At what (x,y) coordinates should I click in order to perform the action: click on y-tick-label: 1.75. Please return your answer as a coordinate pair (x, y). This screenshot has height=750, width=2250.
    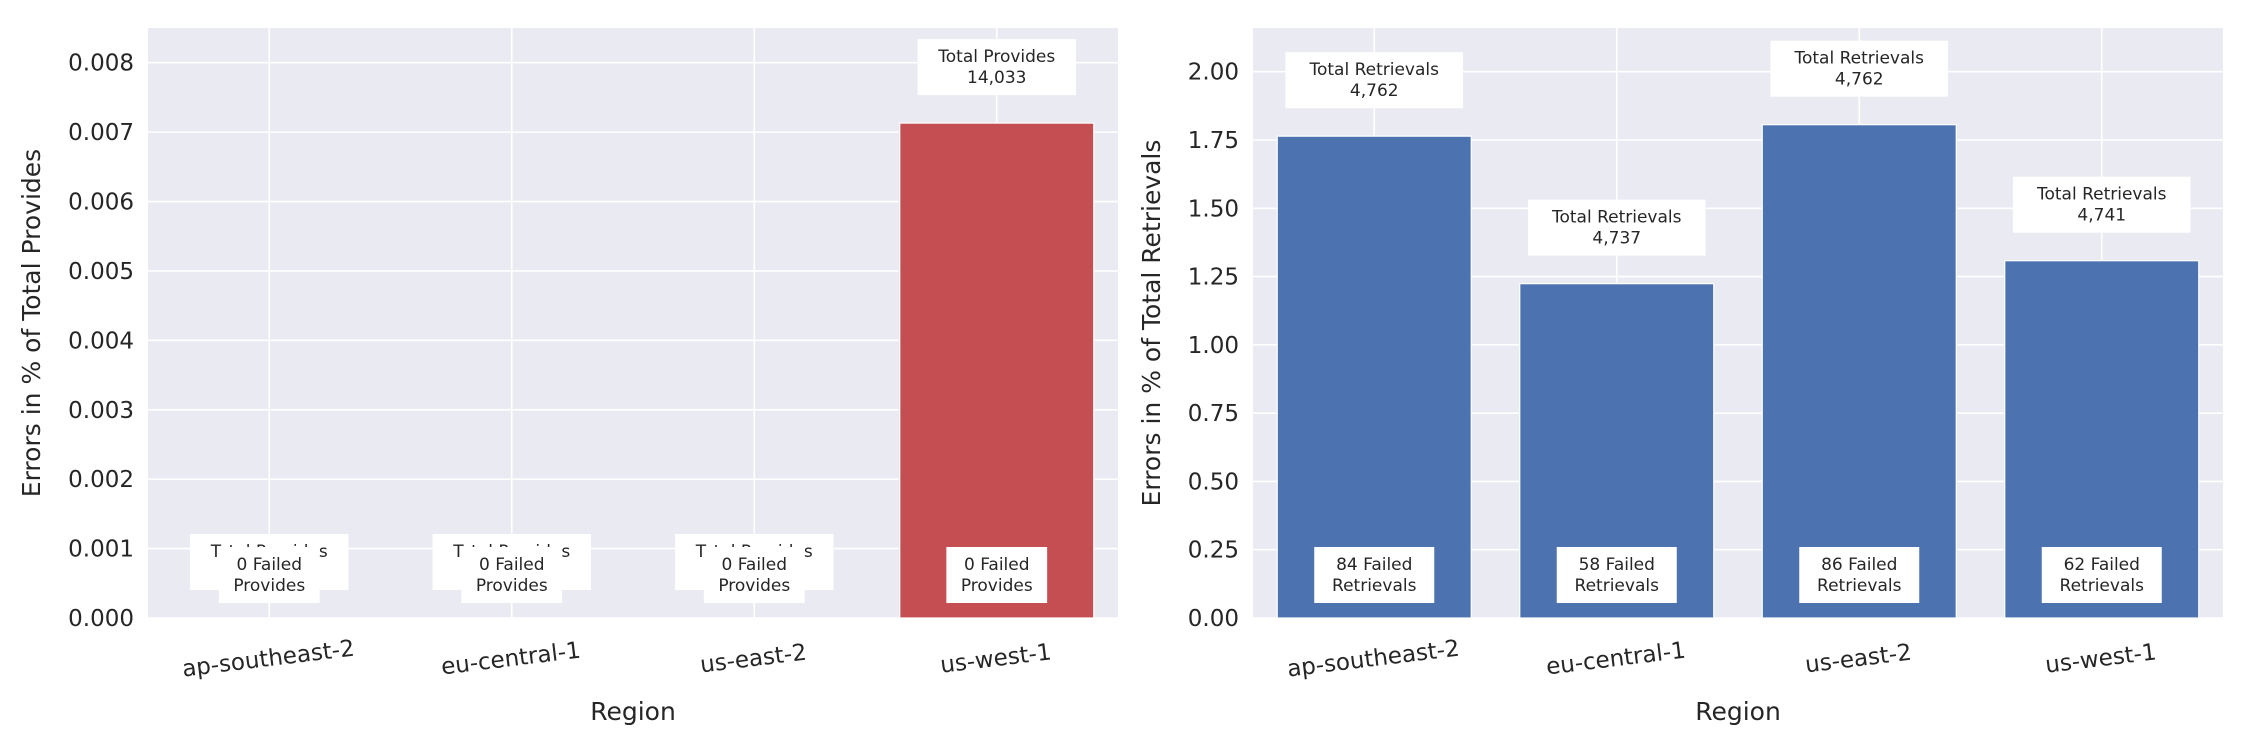
    Looking at the image, I should click on (1213, 141).